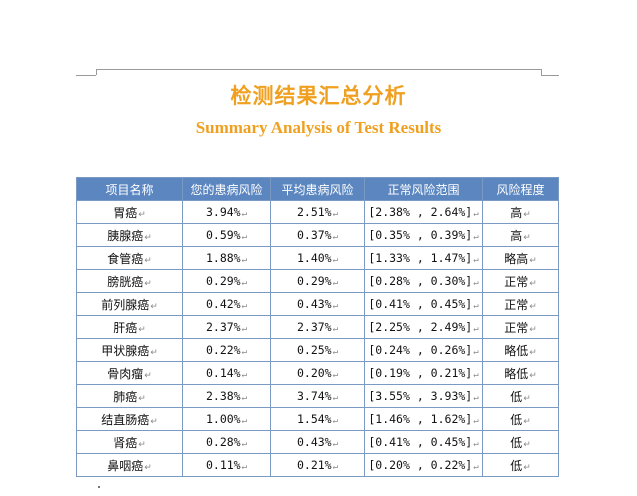 This screenshot has height=496, width=637. I want to click on cell-your-risk: 2.37%↵, so click(226, 327).